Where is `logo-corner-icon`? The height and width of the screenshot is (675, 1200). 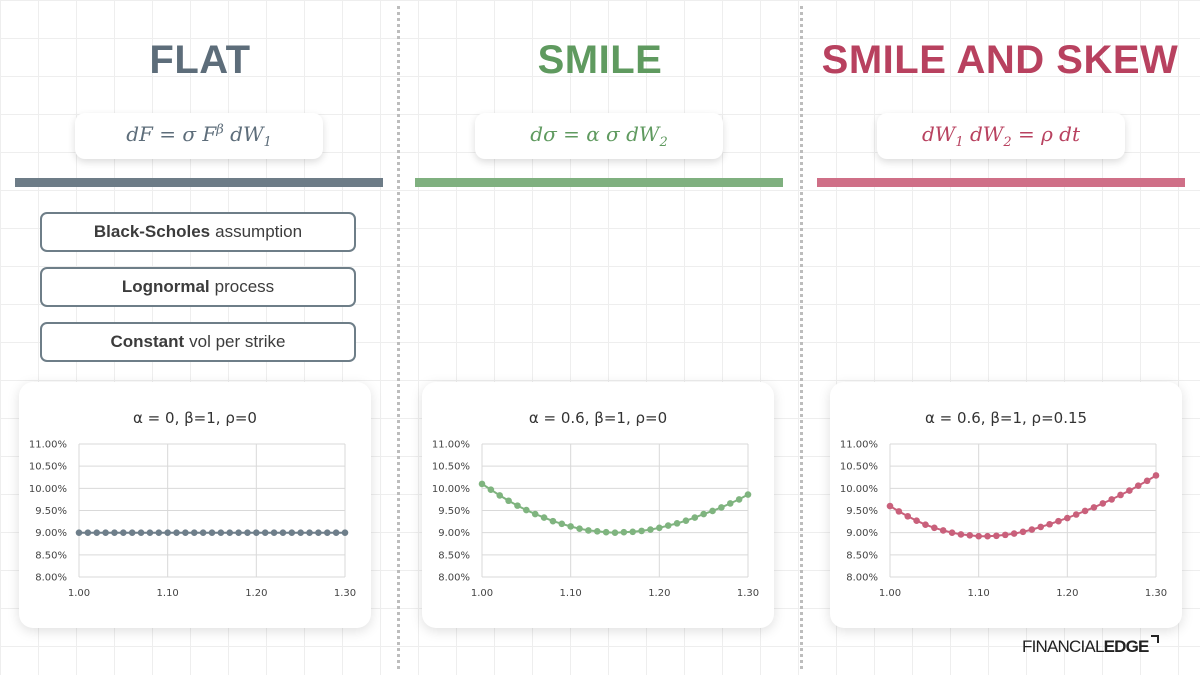
logo-corner-icon is located at coordinates (1154, 639).